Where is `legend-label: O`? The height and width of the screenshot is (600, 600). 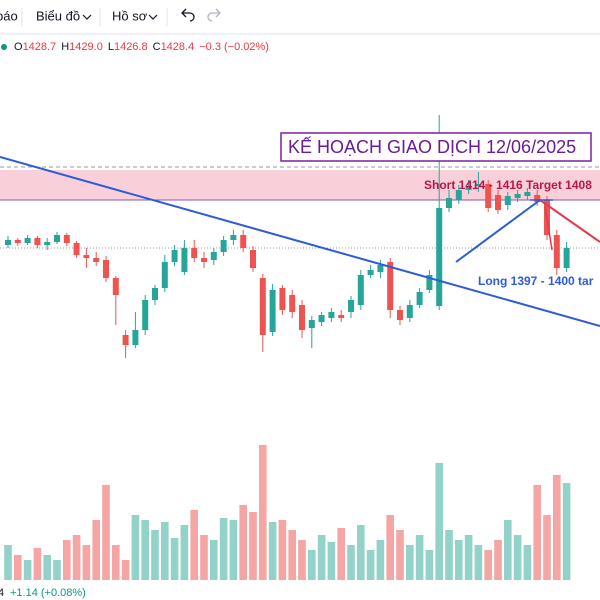 legend-label: O is located at coordinates (18, 47).